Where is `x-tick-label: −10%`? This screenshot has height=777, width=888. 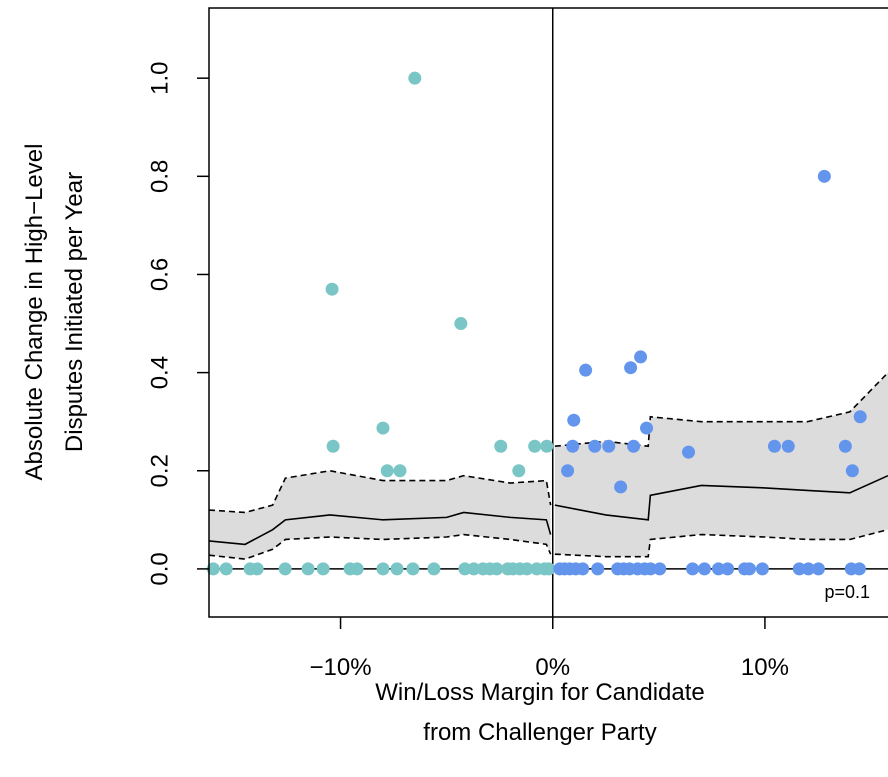
x-tick-label: −10% is located at coordinates (341, 667).